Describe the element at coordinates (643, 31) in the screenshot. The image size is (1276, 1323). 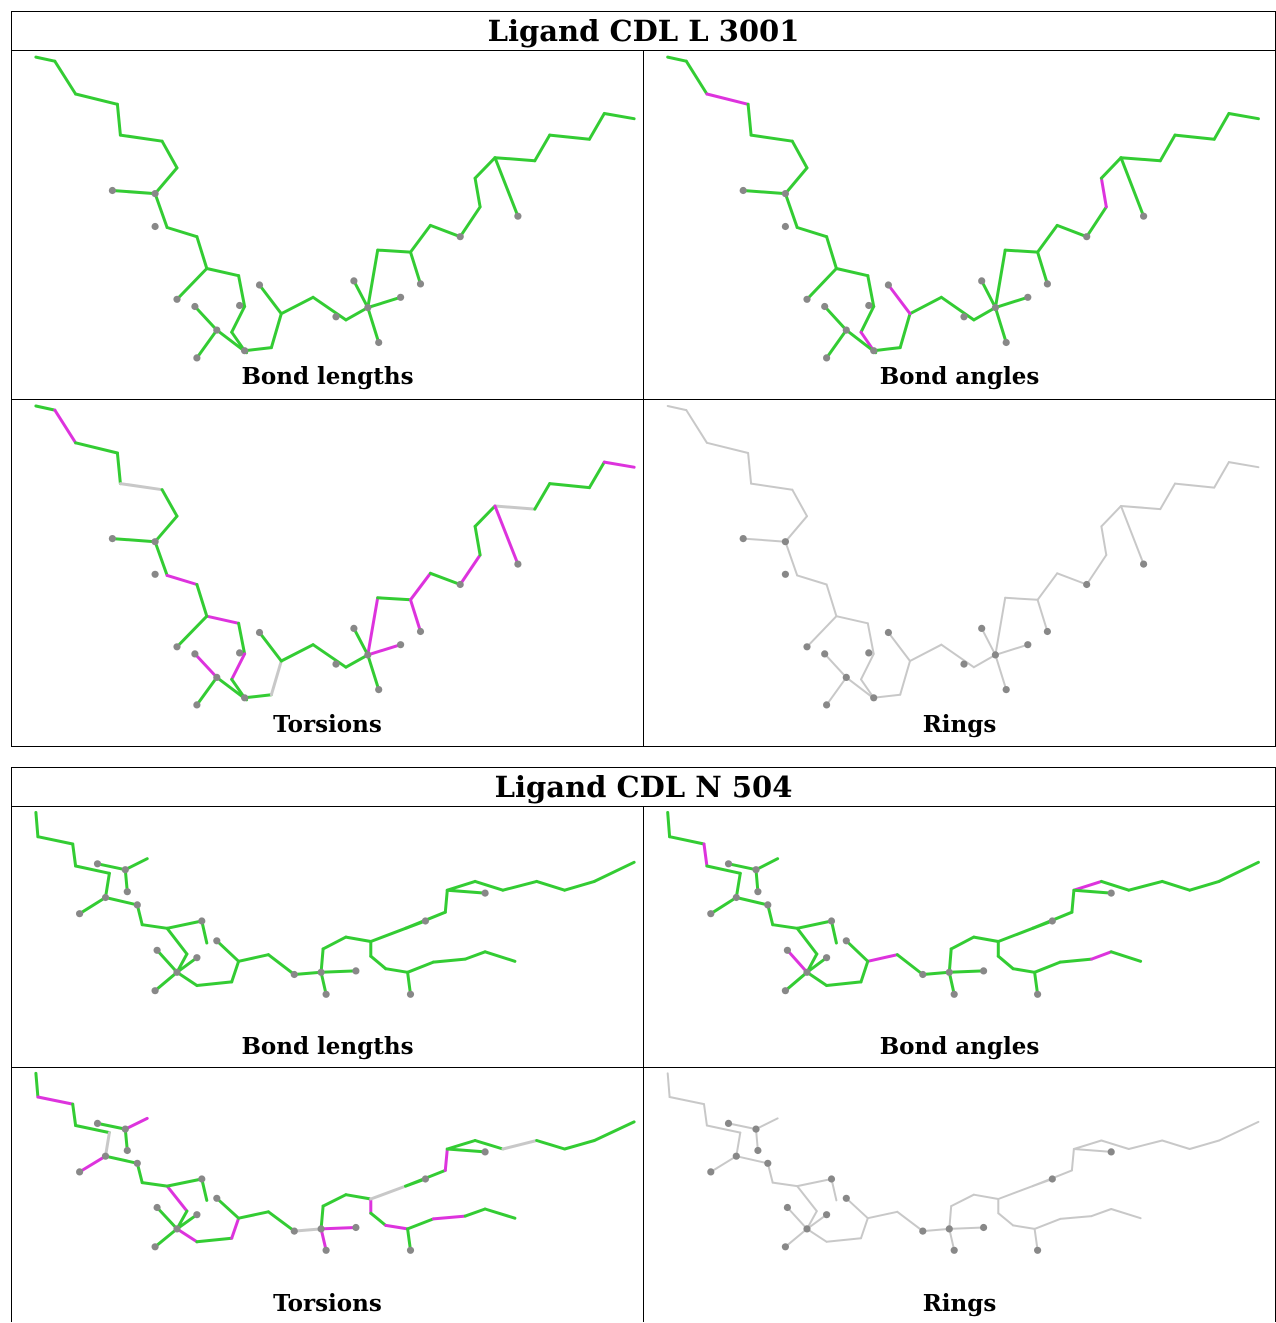
I see `ligand-title: Ligand CDL L 3001` at that location.